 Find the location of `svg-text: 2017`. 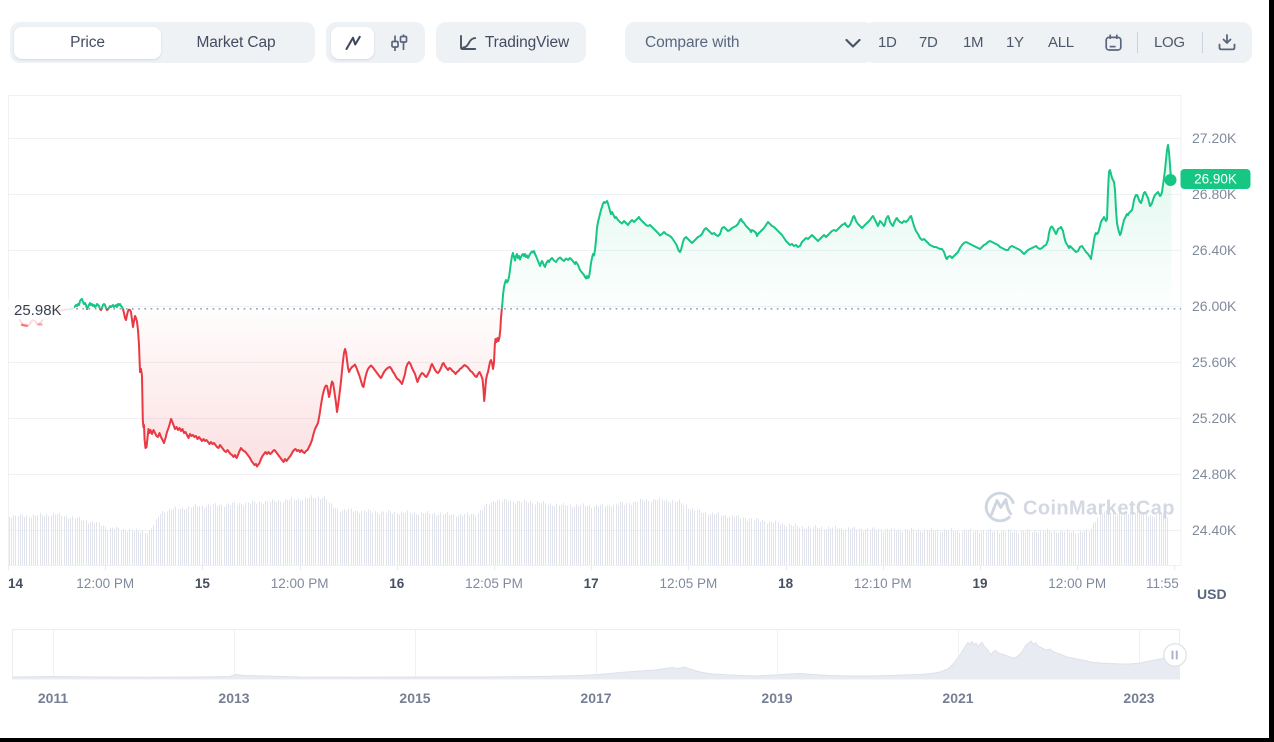

svg-text: 2017 is located at coordinates (595, 698).